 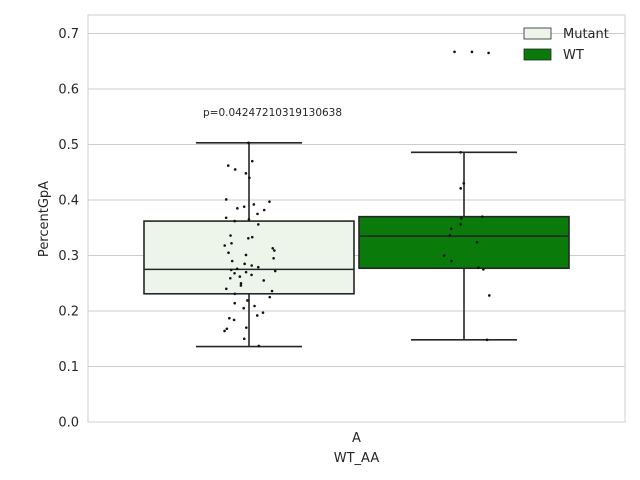 I want to click on legend-label-mutant: Mutant, so click(x=586, y=34).